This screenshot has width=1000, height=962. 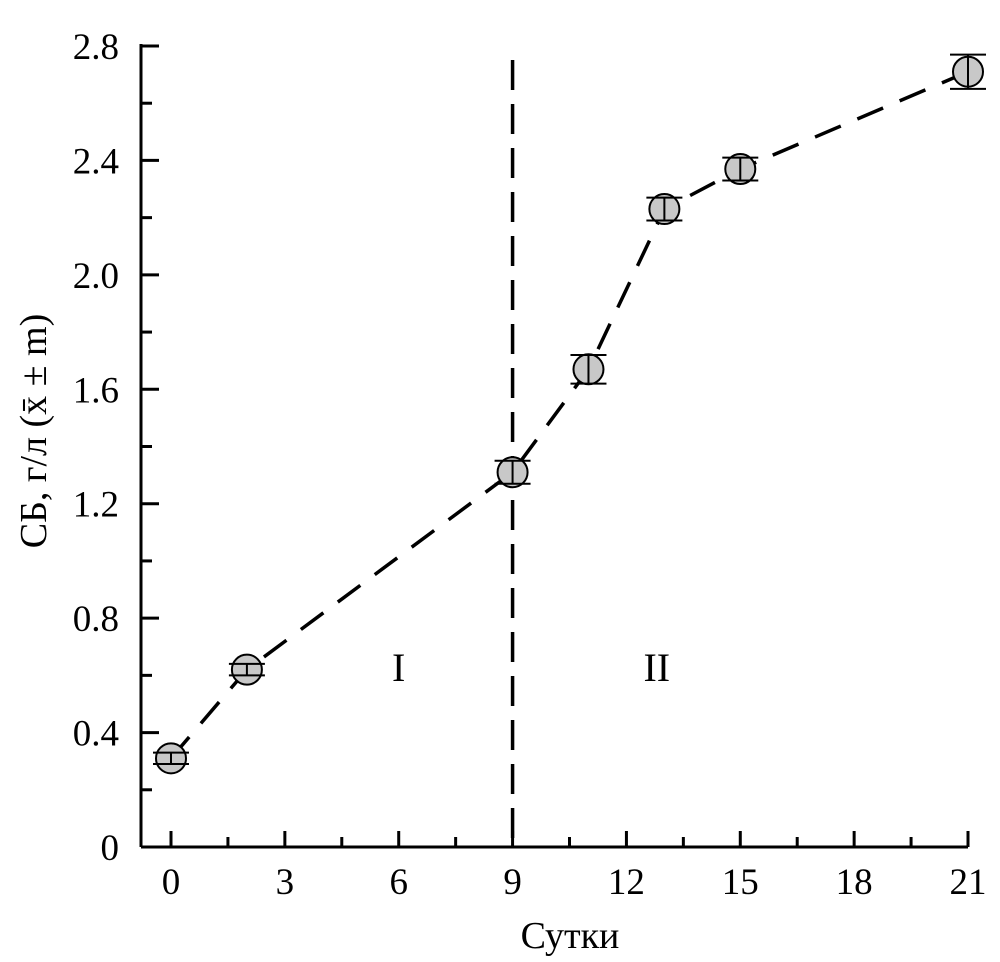 What do you see at coordinates (570, 936) in the screenshot?
I see `x-axis-title: Сутки` at bounding box center [570, 936].